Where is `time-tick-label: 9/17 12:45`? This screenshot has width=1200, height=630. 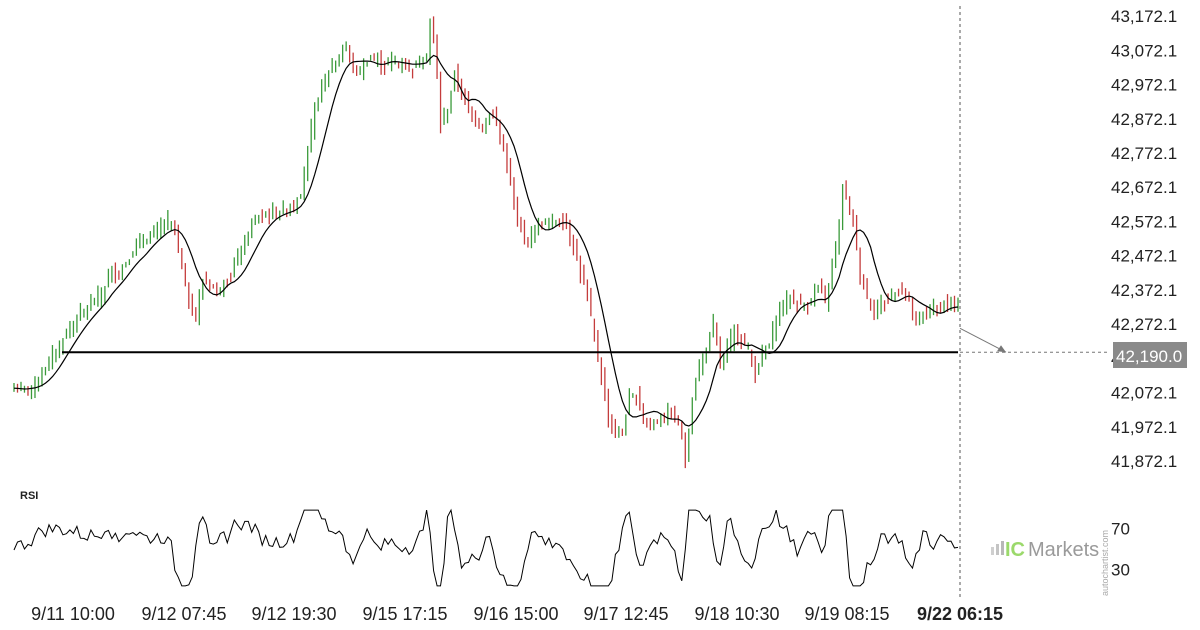 time-tick-label: 9/17 12:45 is located at coordinates (625, 614).